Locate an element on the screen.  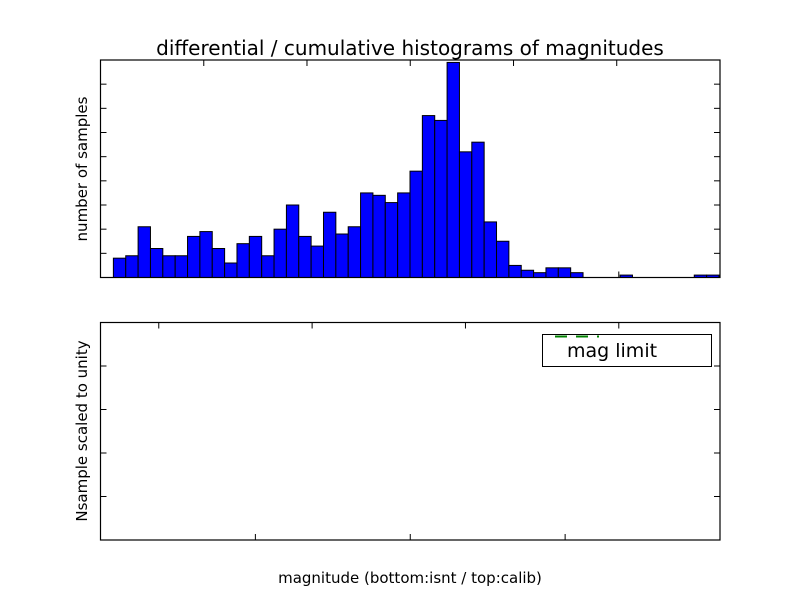
top-plot-ylabel: number of samples is located at coordinates (82, 169).